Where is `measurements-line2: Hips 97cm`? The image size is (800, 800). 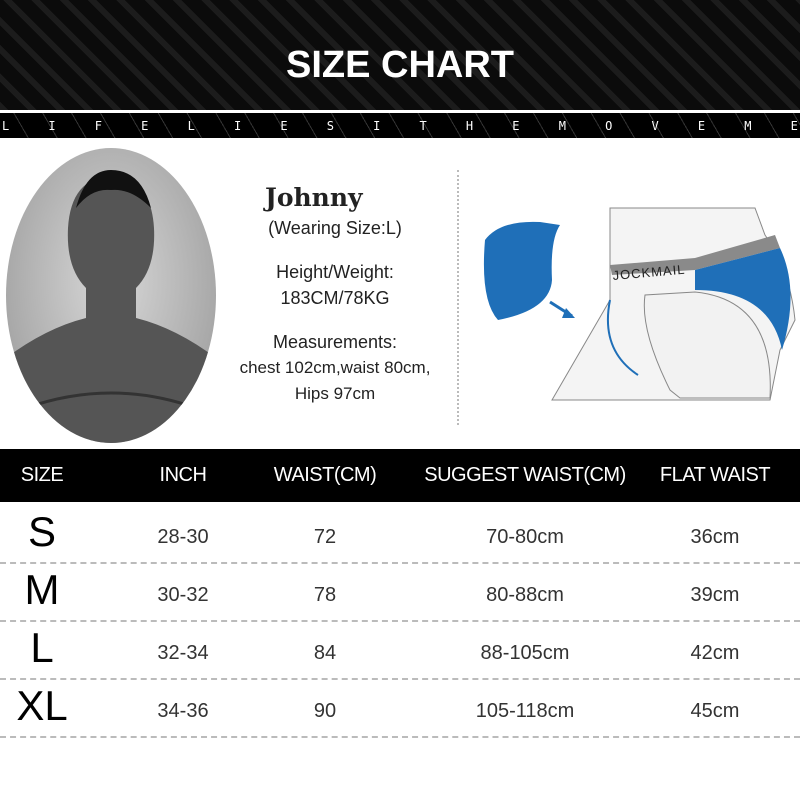 measurements-line2: Hips 97cm is located at coordinates (335, 393).